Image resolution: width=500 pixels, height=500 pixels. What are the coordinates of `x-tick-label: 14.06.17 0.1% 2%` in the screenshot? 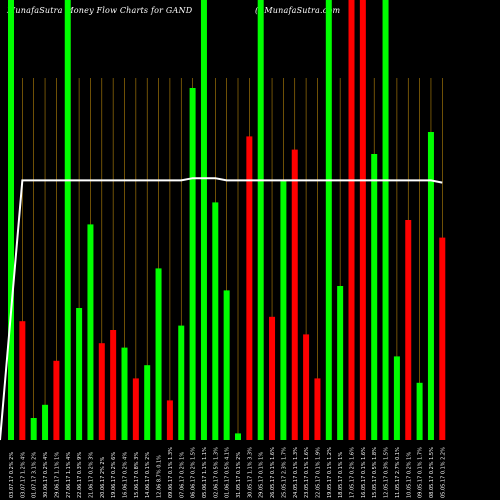 It's located at (148, 475).